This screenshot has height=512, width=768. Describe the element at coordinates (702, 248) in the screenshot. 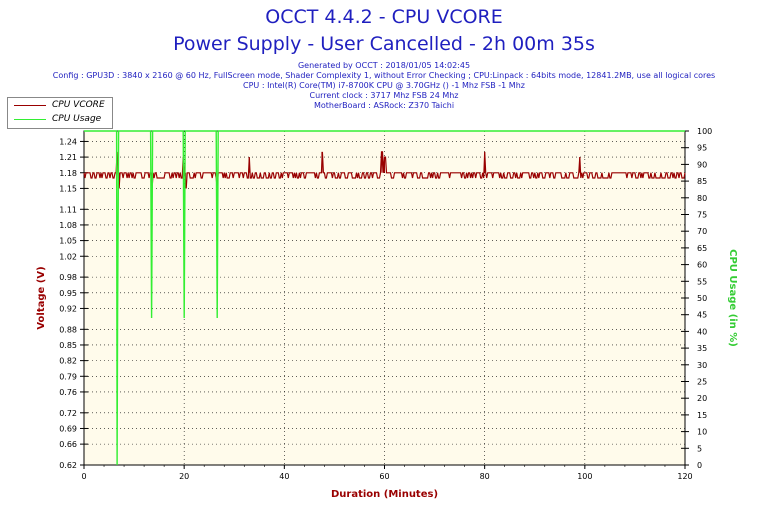

I see `y-right-tick-label: 65` at that location.